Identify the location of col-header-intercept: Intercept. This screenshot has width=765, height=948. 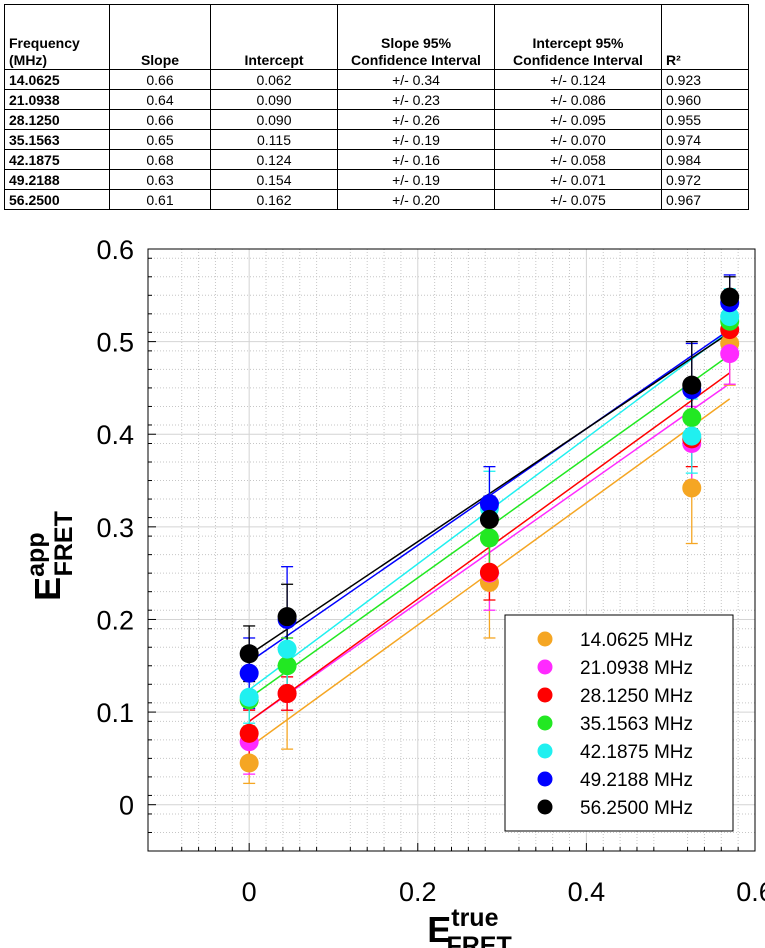
(274, 37).